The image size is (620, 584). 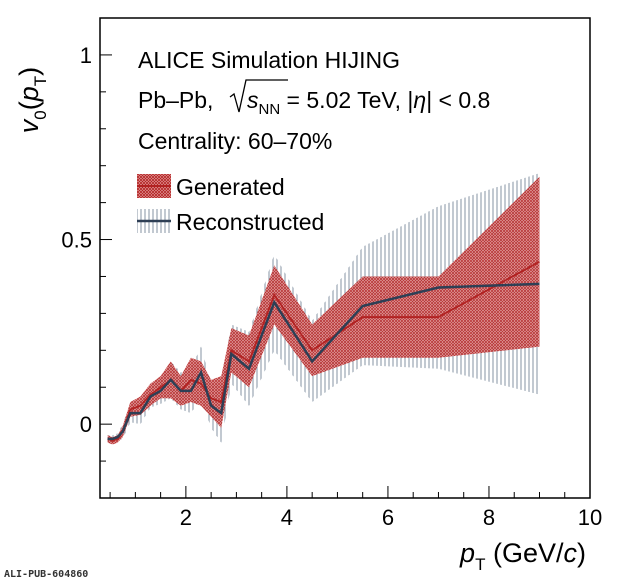 What do you see at coordinates (258, 96) in the screenshot?
I see `sqrt-symbol` at bounding box center [258, 96].